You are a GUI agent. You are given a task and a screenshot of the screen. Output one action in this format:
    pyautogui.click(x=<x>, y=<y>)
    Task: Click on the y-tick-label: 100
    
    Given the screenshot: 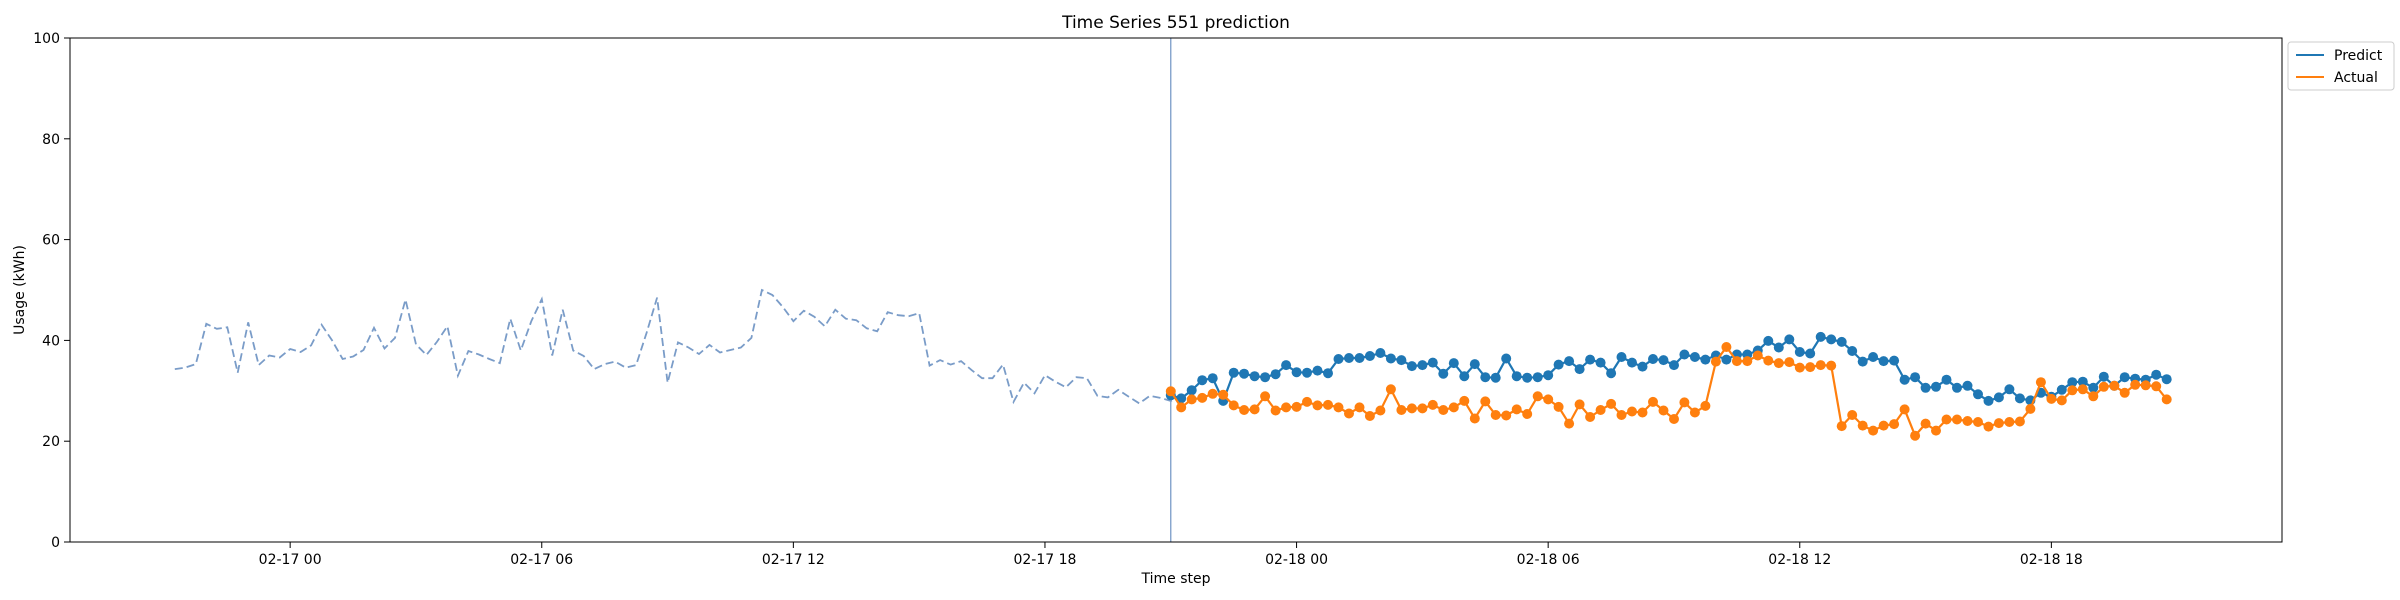 What is the action you would take?
    pyautogui.click(x=46, y=39)
    